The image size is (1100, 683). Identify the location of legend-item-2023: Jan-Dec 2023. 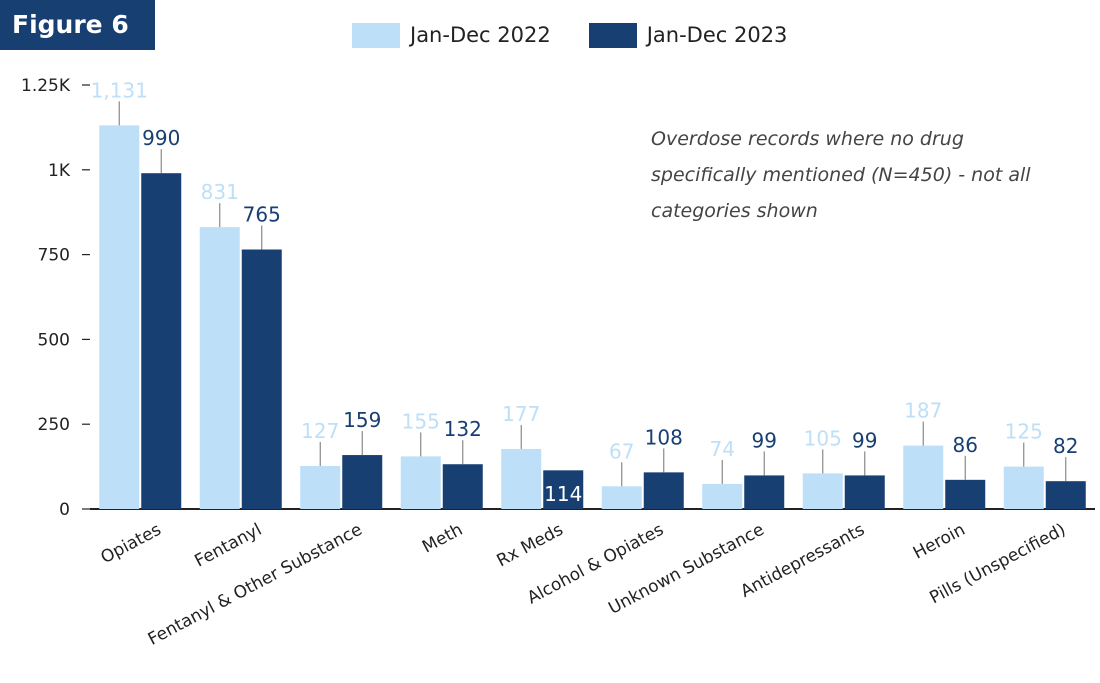
(688, 35).